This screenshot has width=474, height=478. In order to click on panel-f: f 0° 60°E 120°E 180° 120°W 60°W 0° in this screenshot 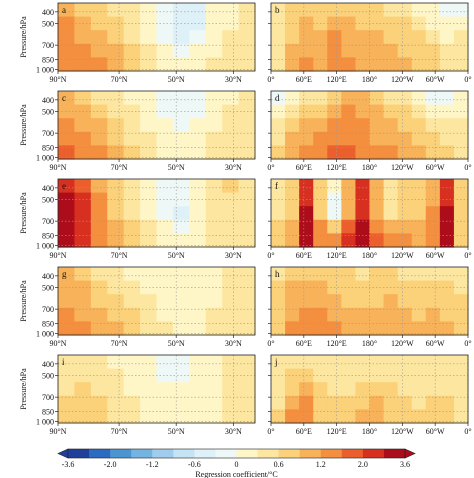, I will do `click(369, 219)`.